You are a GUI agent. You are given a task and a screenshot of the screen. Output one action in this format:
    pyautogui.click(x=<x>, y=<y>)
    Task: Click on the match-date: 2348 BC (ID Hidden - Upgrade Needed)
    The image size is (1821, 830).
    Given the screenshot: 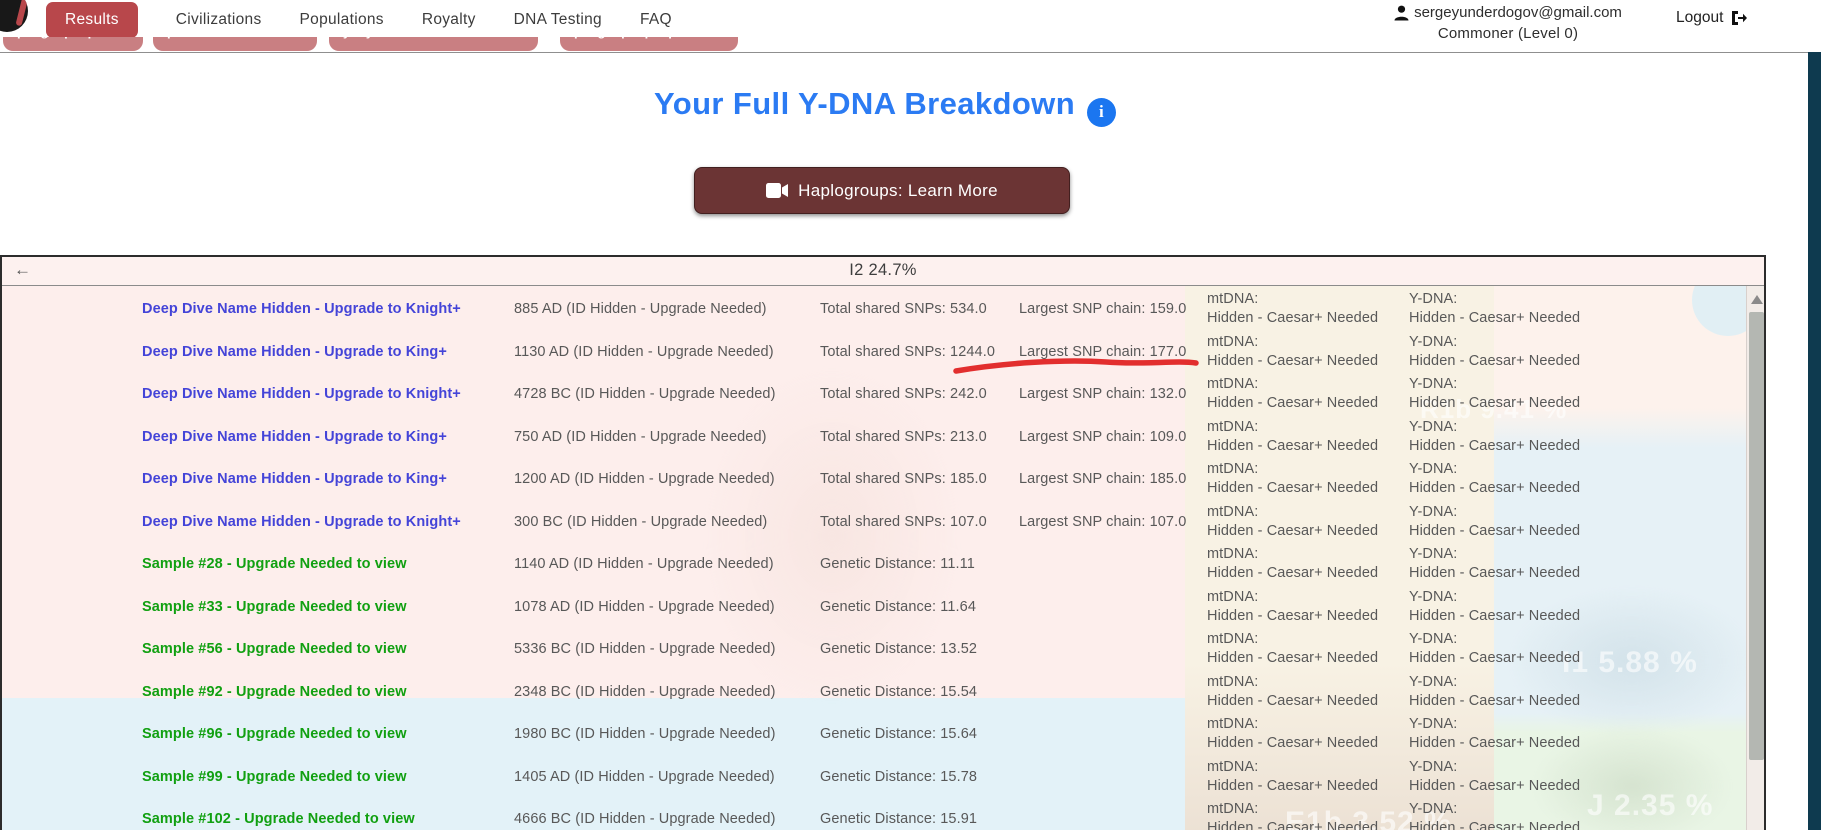 What is the action you would take?
    pyautogui.click(x=645, y=691)
    